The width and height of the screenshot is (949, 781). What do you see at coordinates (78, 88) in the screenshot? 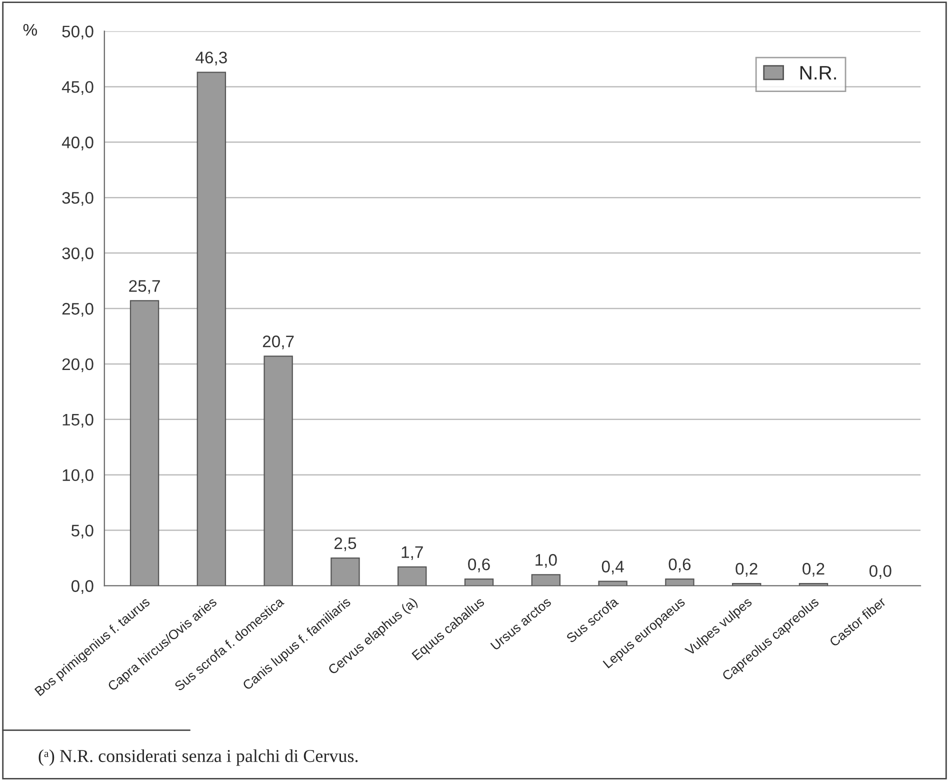
I see `y-tick-label: 45,0` at bounding box center [78, 88].